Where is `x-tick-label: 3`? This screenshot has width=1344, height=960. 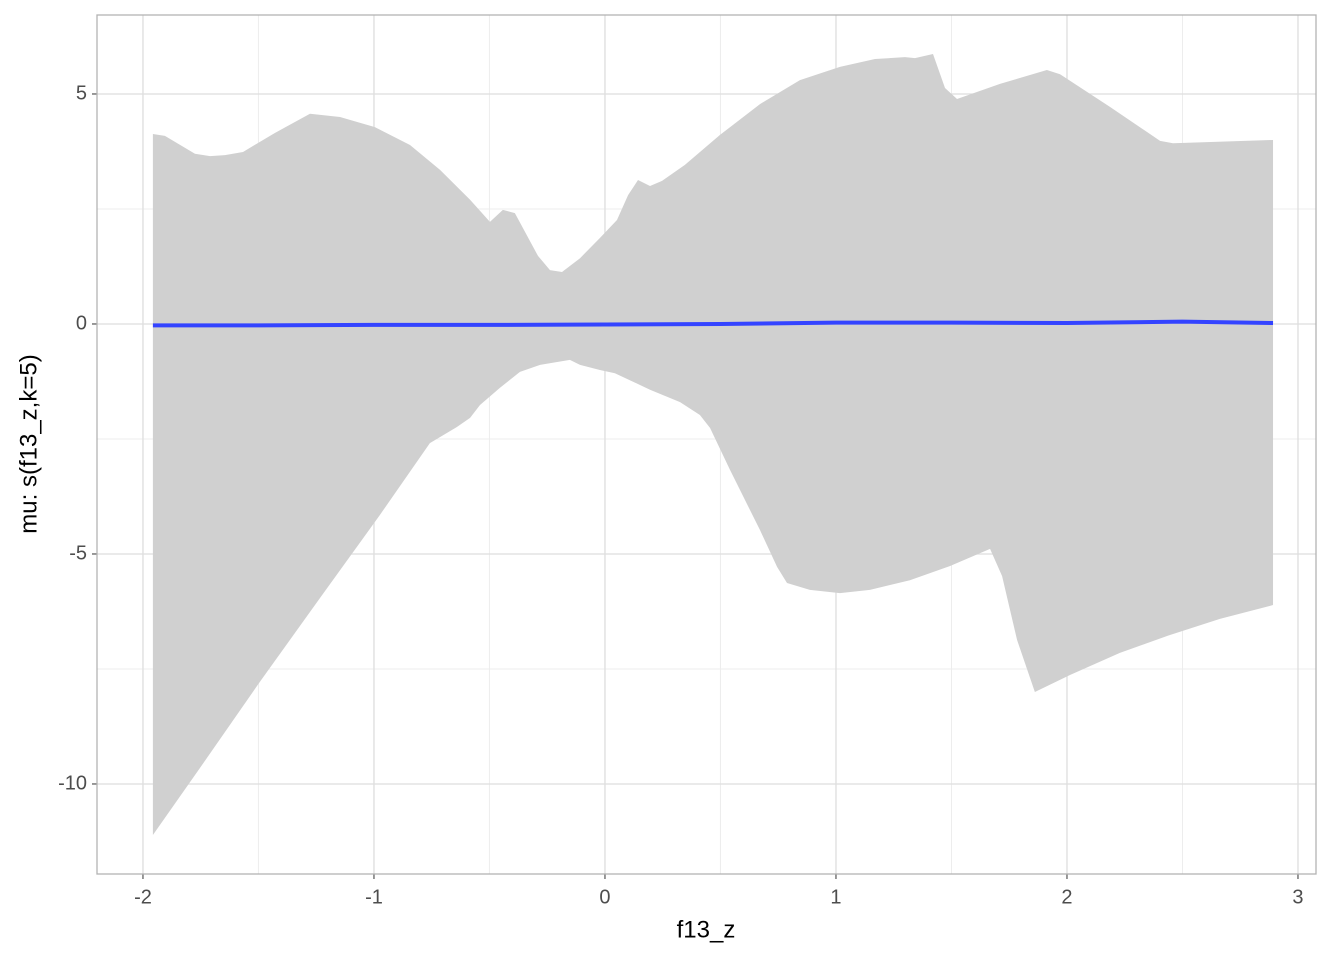 x-tick-label: 3 is located at coordinates (1297, 897).